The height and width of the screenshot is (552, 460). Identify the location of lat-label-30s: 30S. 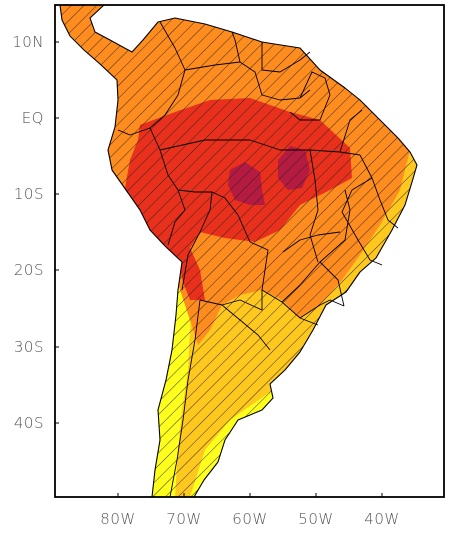
(29, 347).